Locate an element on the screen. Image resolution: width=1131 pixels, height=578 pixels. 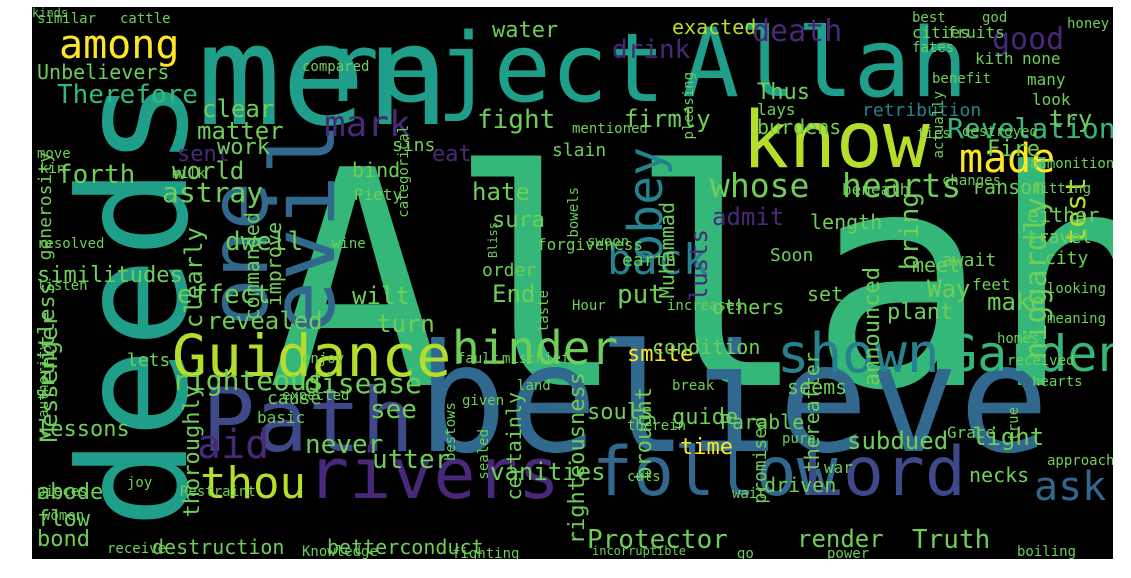
cloud-word: cause is located at coordinates (294, 398).